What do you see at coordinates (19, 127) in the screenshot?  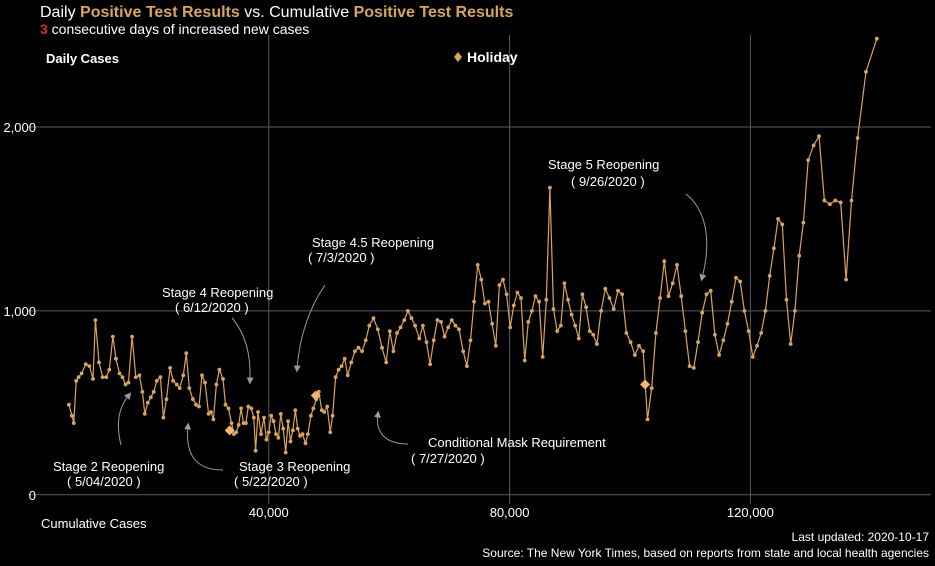 I see `y-tick-label-2000: 2,000` at bounding box center [19, 127].